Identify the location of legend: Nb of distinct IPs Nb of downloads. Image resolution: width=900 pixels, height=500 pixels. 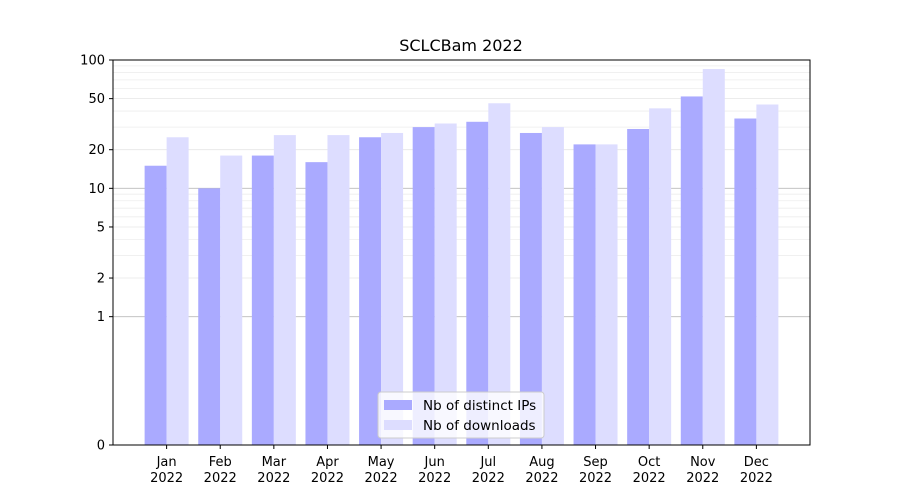
(461, 415).